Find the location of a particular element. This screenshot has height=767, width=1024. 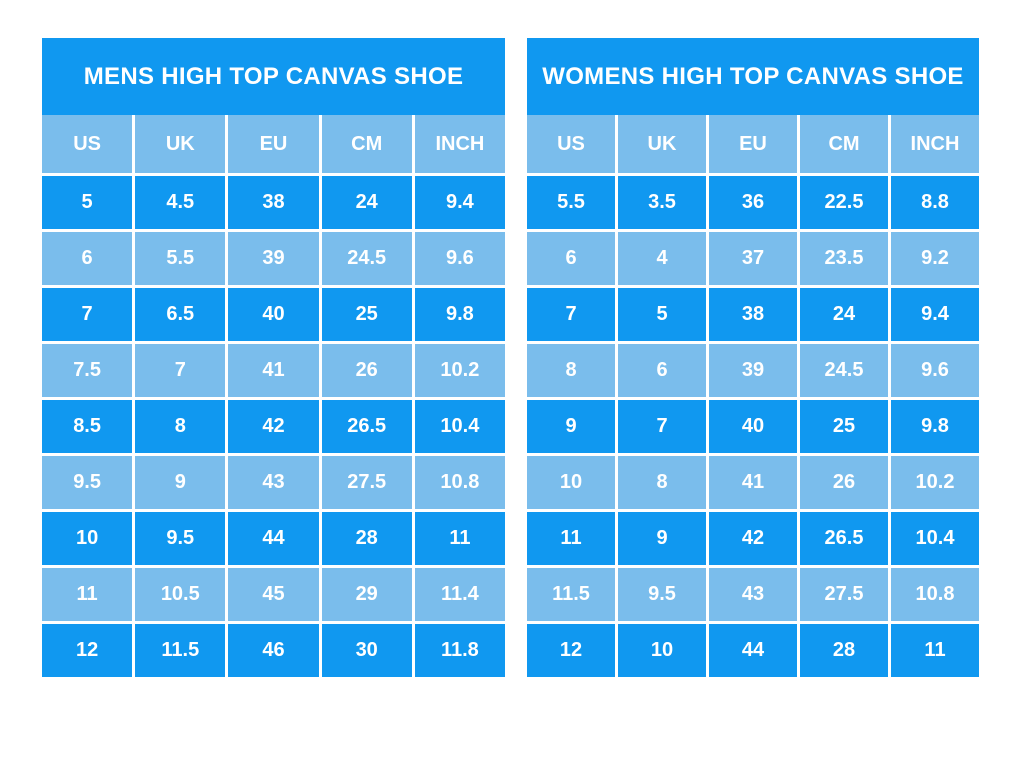

size-cell: 11.4 is located at coordinates (459, 594).